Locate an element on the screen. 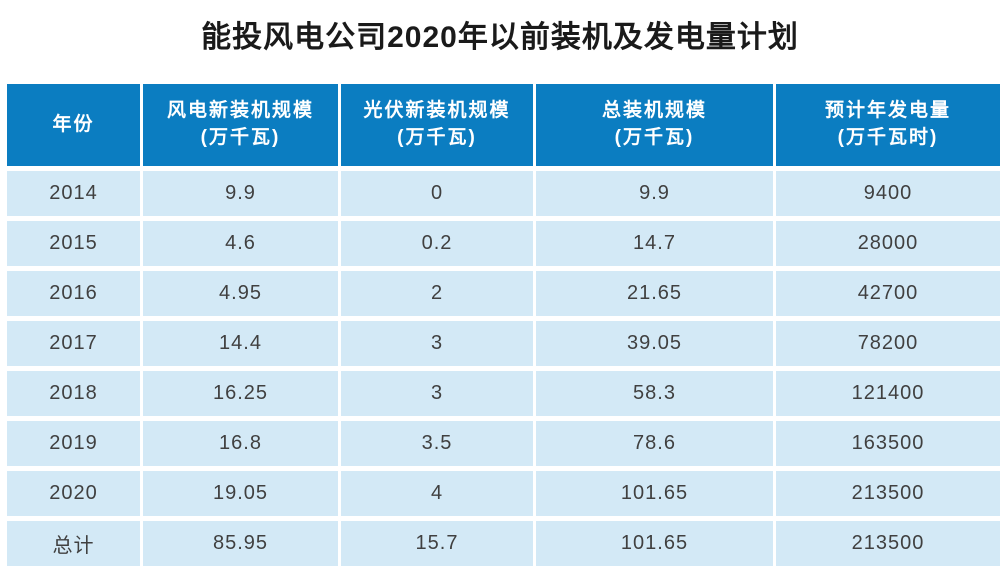 Image resolution: width=1000 pixels, height=566 pixels. table-cell-total-capacity: 9.9 is located at coordinates (654, 193).